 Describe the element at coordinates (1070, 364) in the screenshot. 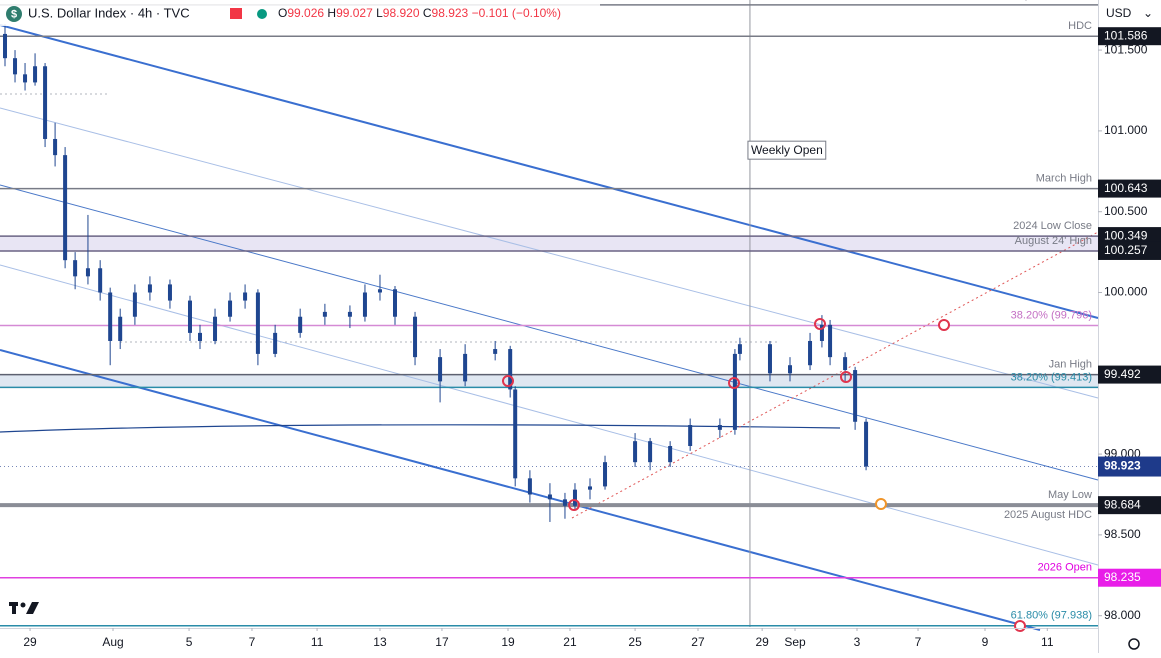

I see `level-label: Jan High` at that location.